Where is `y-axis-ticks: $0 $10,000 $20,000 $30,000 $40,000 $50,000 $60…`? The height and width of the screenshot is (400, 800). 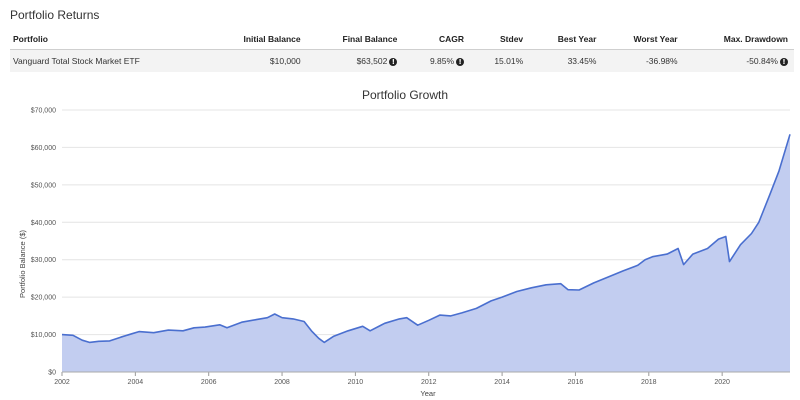
y-axis-ticks: $0 $10,000 $20,000 $30,000 $40,000 $50,000 $60… is located at coordinates (43, 242).